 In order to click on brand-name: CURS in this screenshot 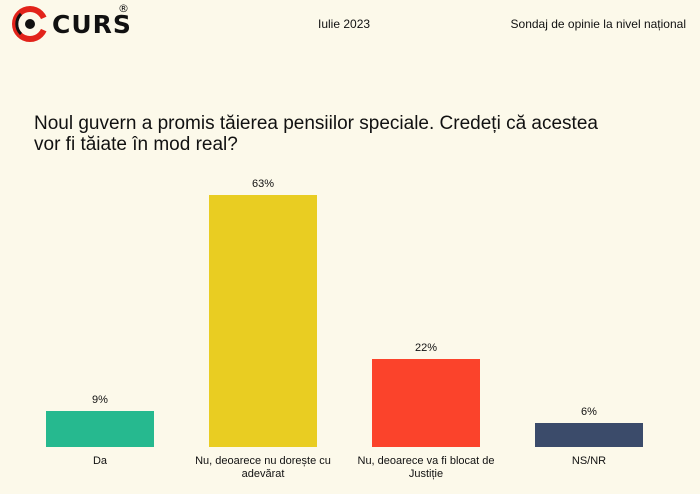, I will do `click(92, 24)`.